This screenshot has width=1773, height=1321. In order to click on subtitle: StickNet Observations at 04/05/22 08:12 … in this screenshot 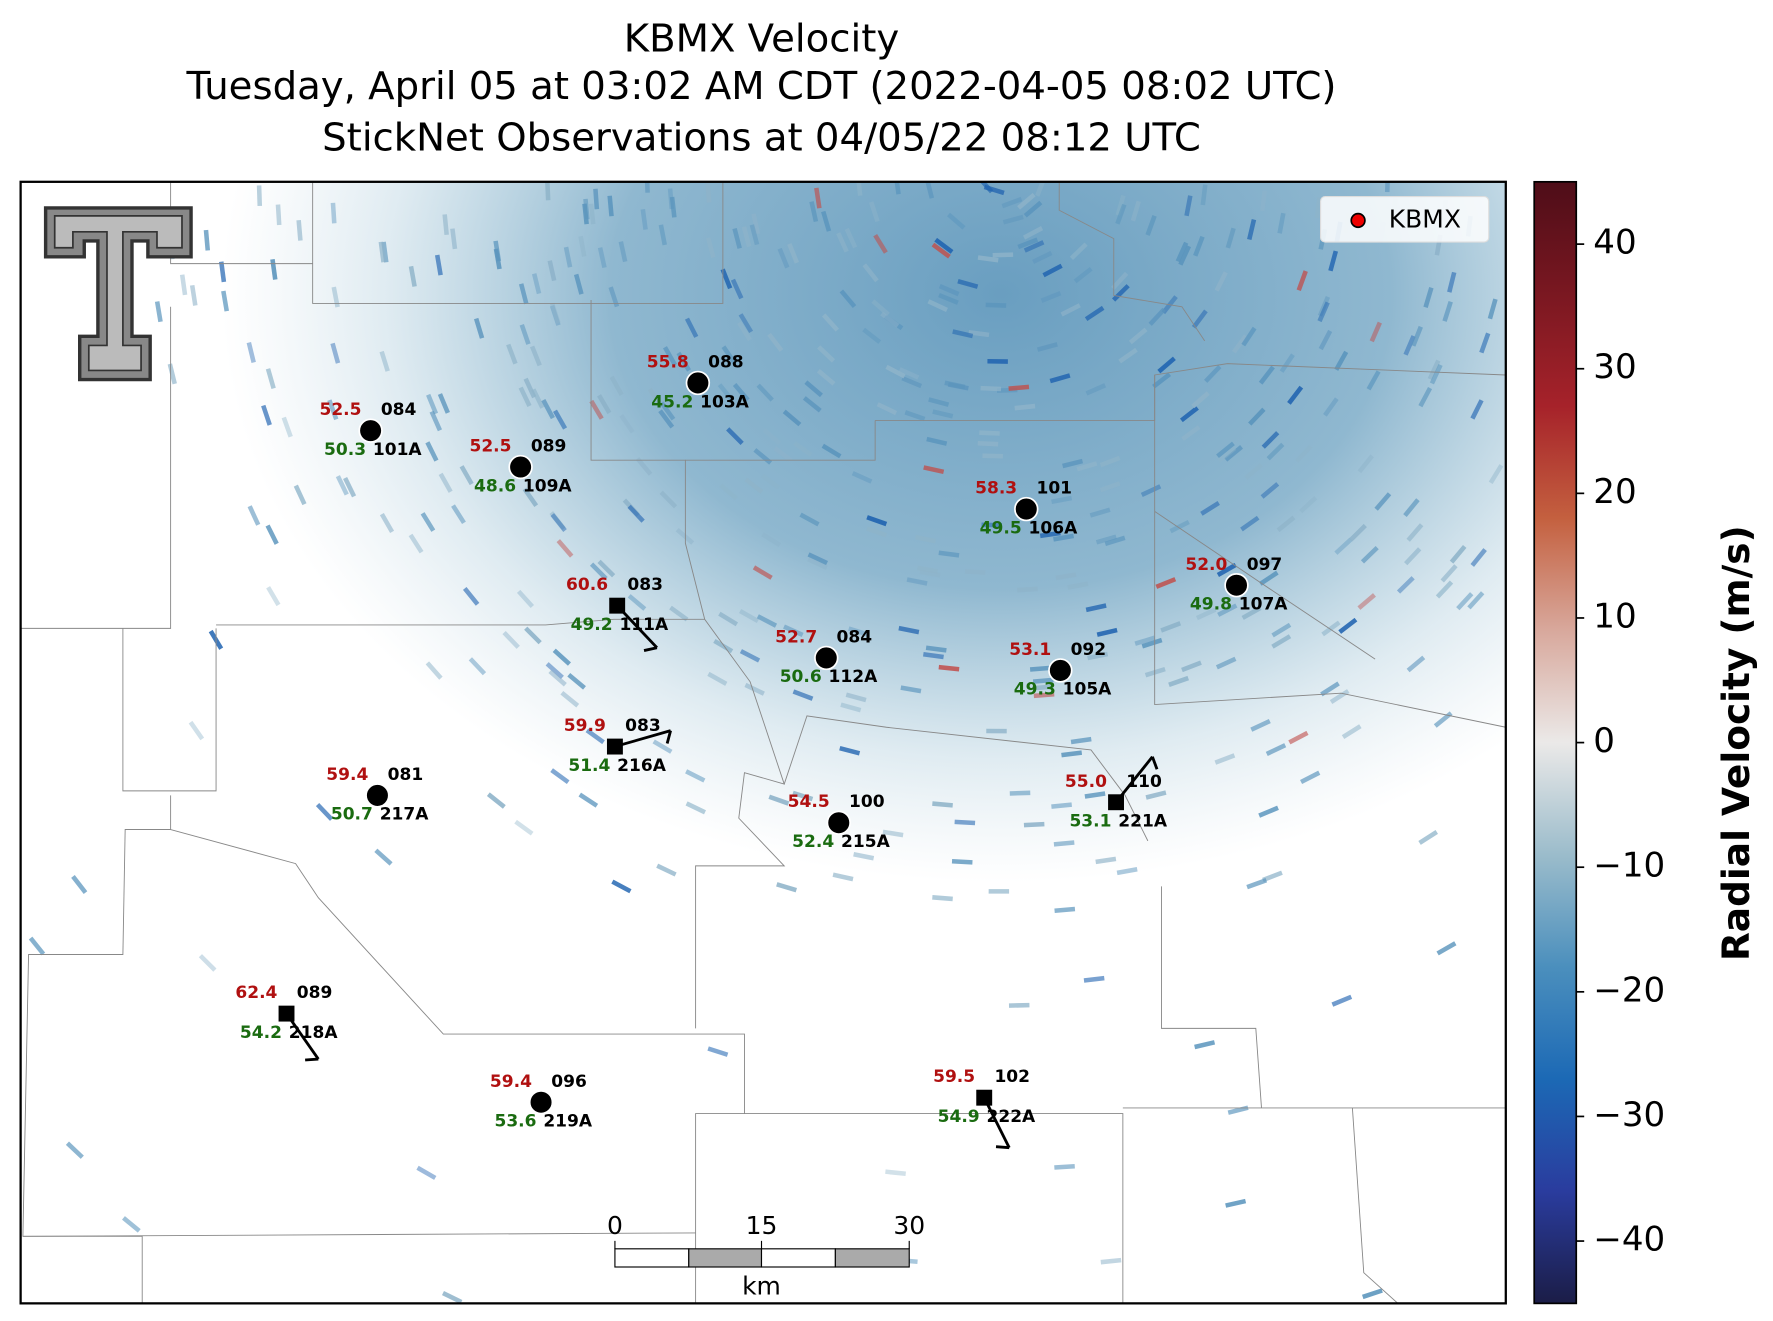, I will do `click(761, 137)`.